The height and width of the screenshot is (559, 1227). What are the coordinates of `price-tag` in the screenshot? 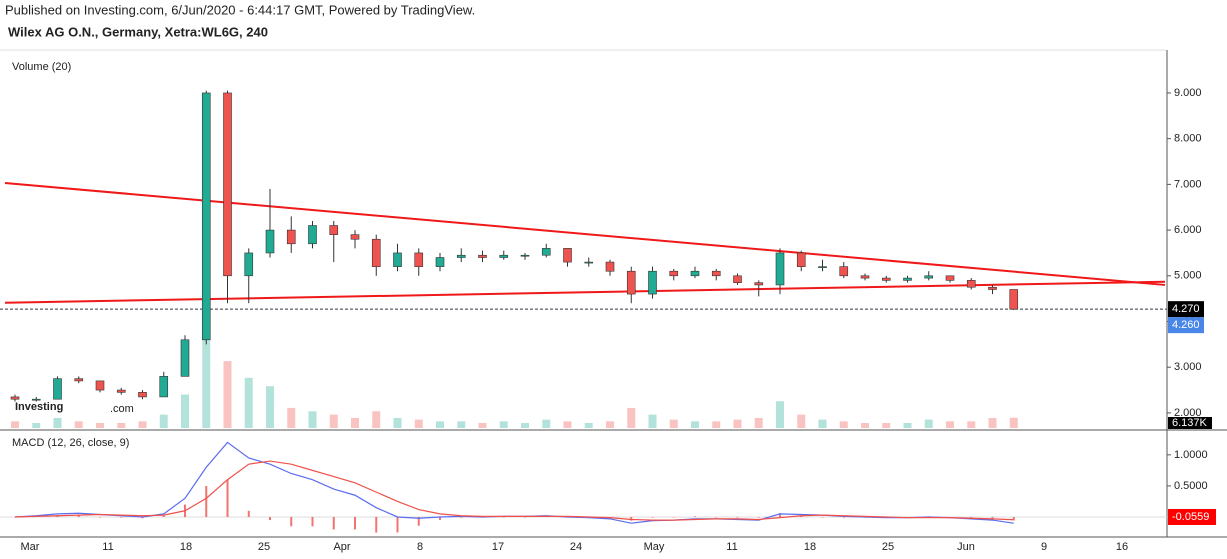 It's located at (1186, 309).